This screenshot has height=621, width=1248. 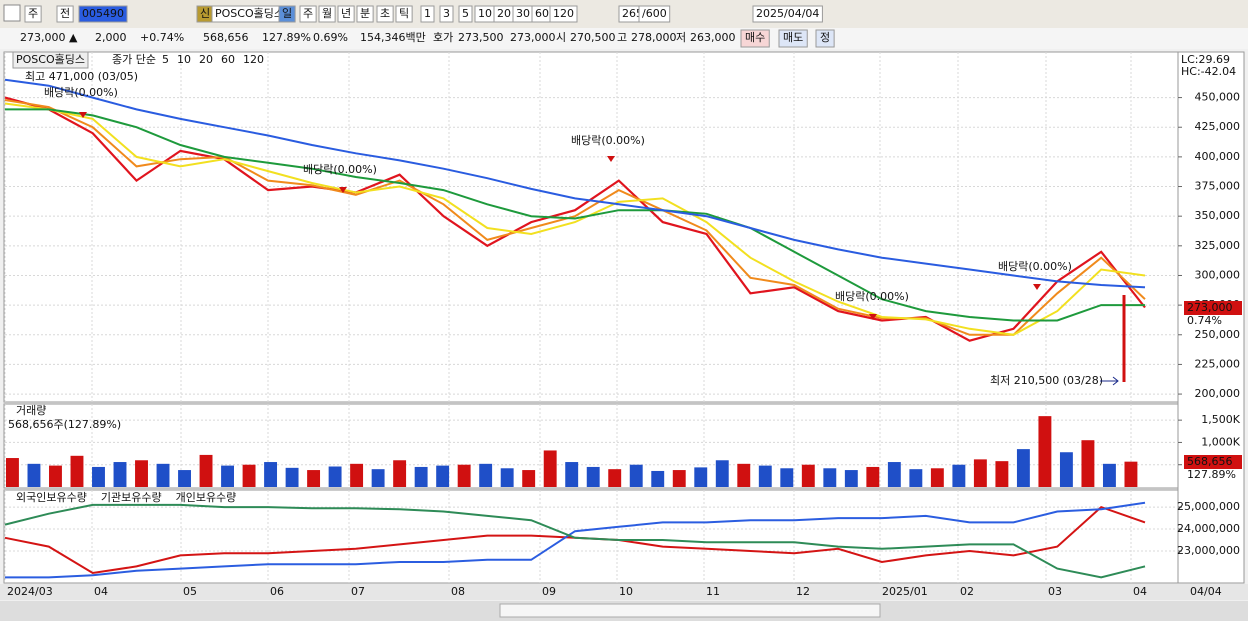 I want to click on toolbar-item: 월, so click(x=327, y=13).